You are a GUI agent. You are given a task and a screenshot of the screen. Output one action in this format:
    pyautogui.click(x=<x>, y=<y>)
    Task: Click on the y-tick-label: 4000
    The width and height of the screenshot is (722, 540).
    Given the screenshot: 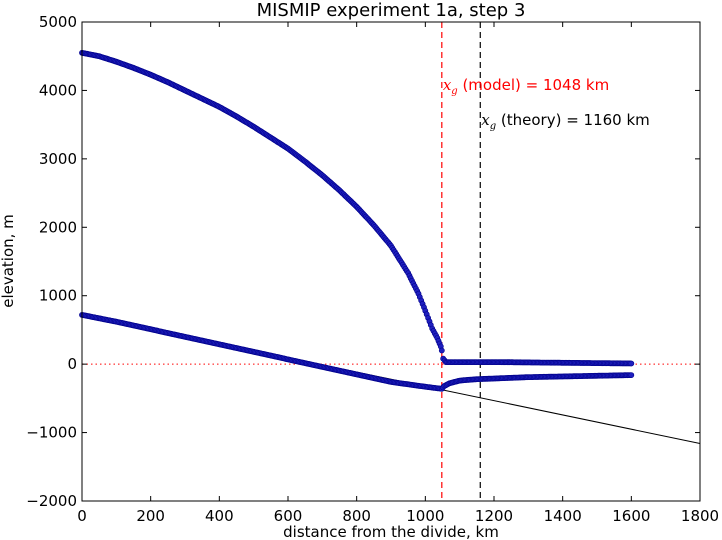 What is the action you would take?
    pyautogui.click(x=58, y=90)
    